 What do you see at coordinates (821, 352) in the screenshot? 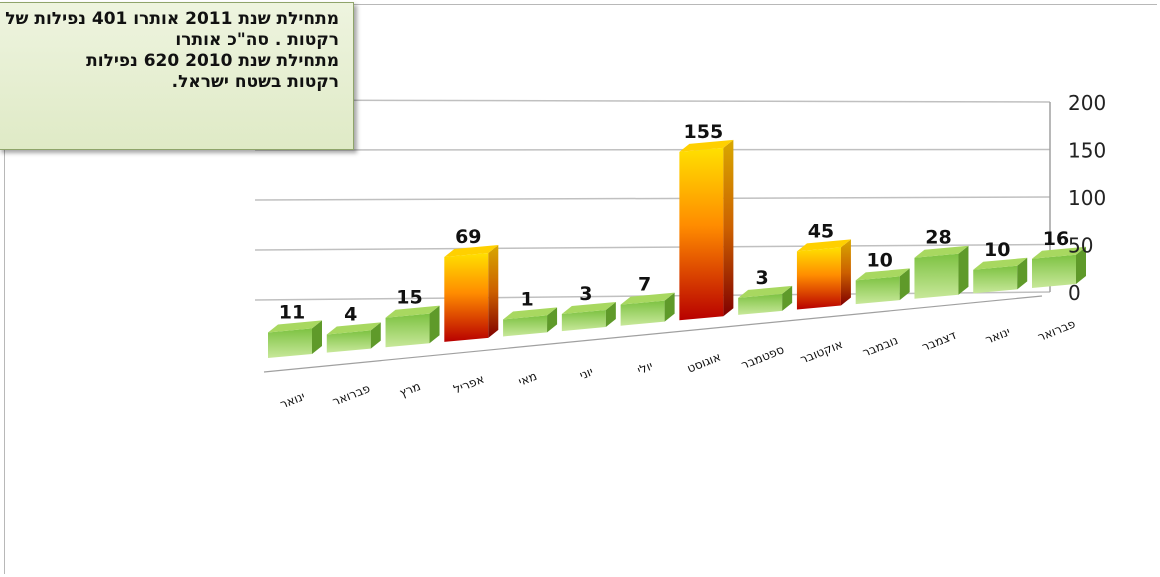
I see `x-category-label: אוקטובר` at bounding box center [821, 352].